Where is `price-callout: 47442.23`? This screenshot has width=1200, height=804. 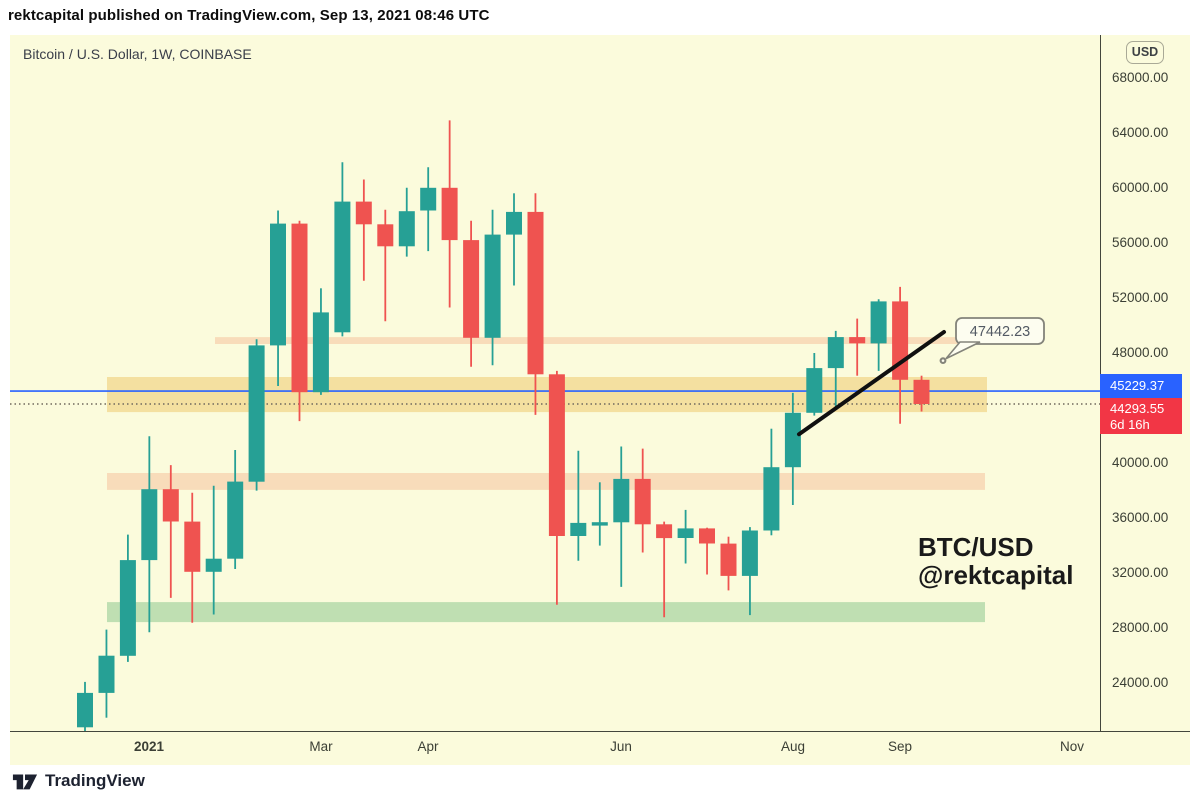
price-callout: 47442.23 is located at coordinates (992, 341).